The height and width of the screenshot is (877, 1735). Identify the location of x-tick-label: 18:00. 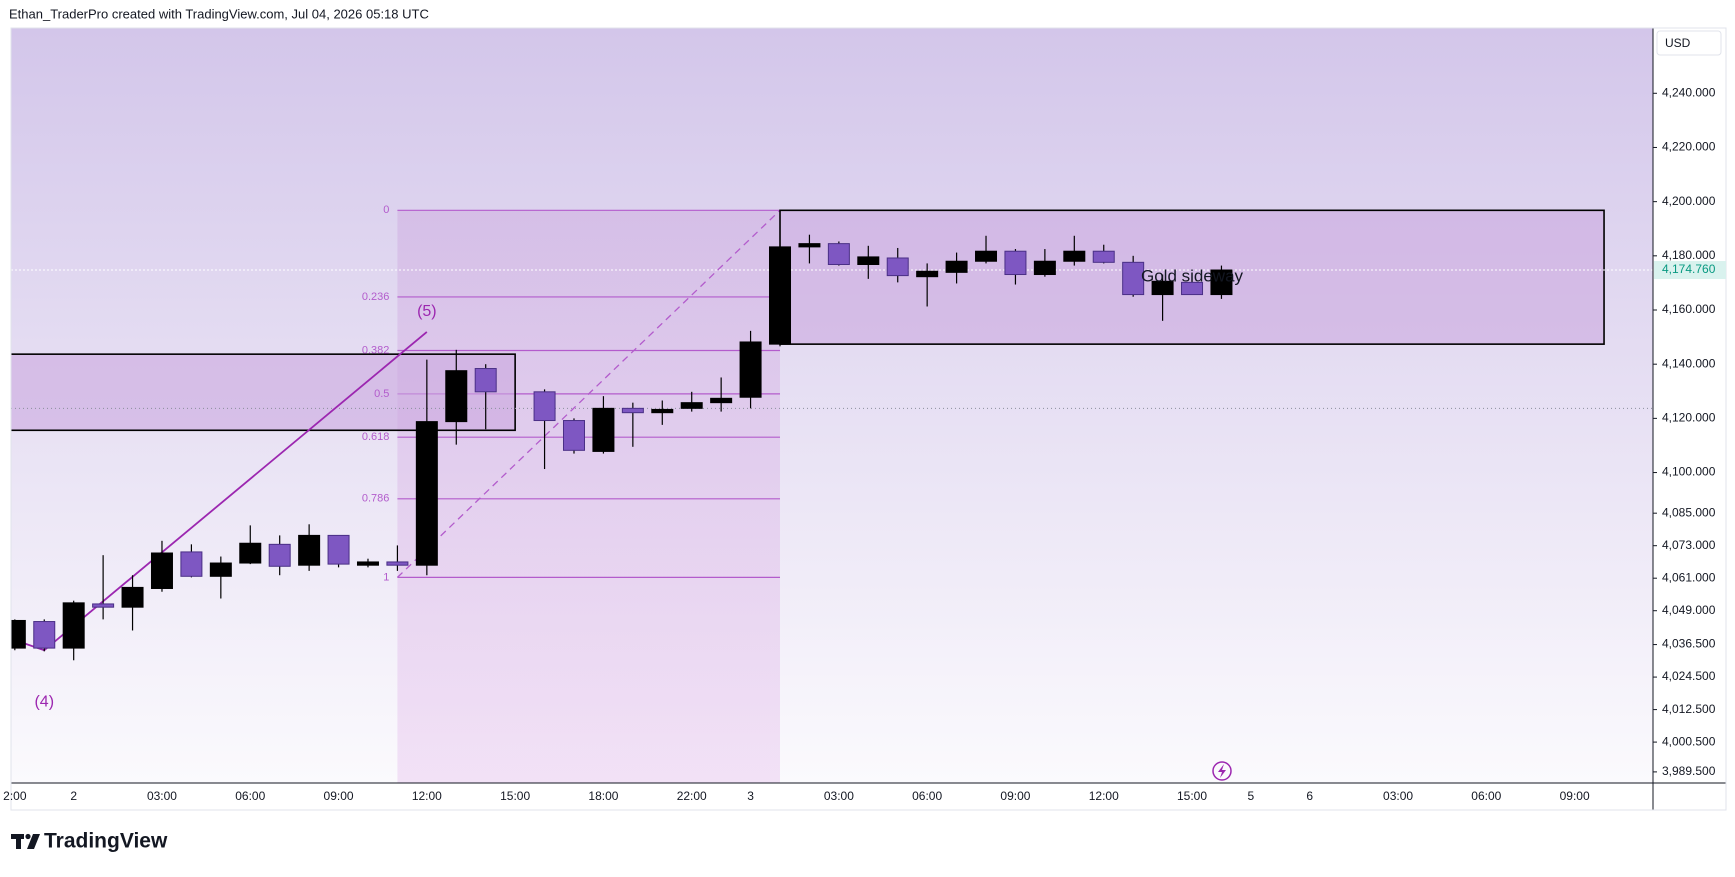
(603, 796).